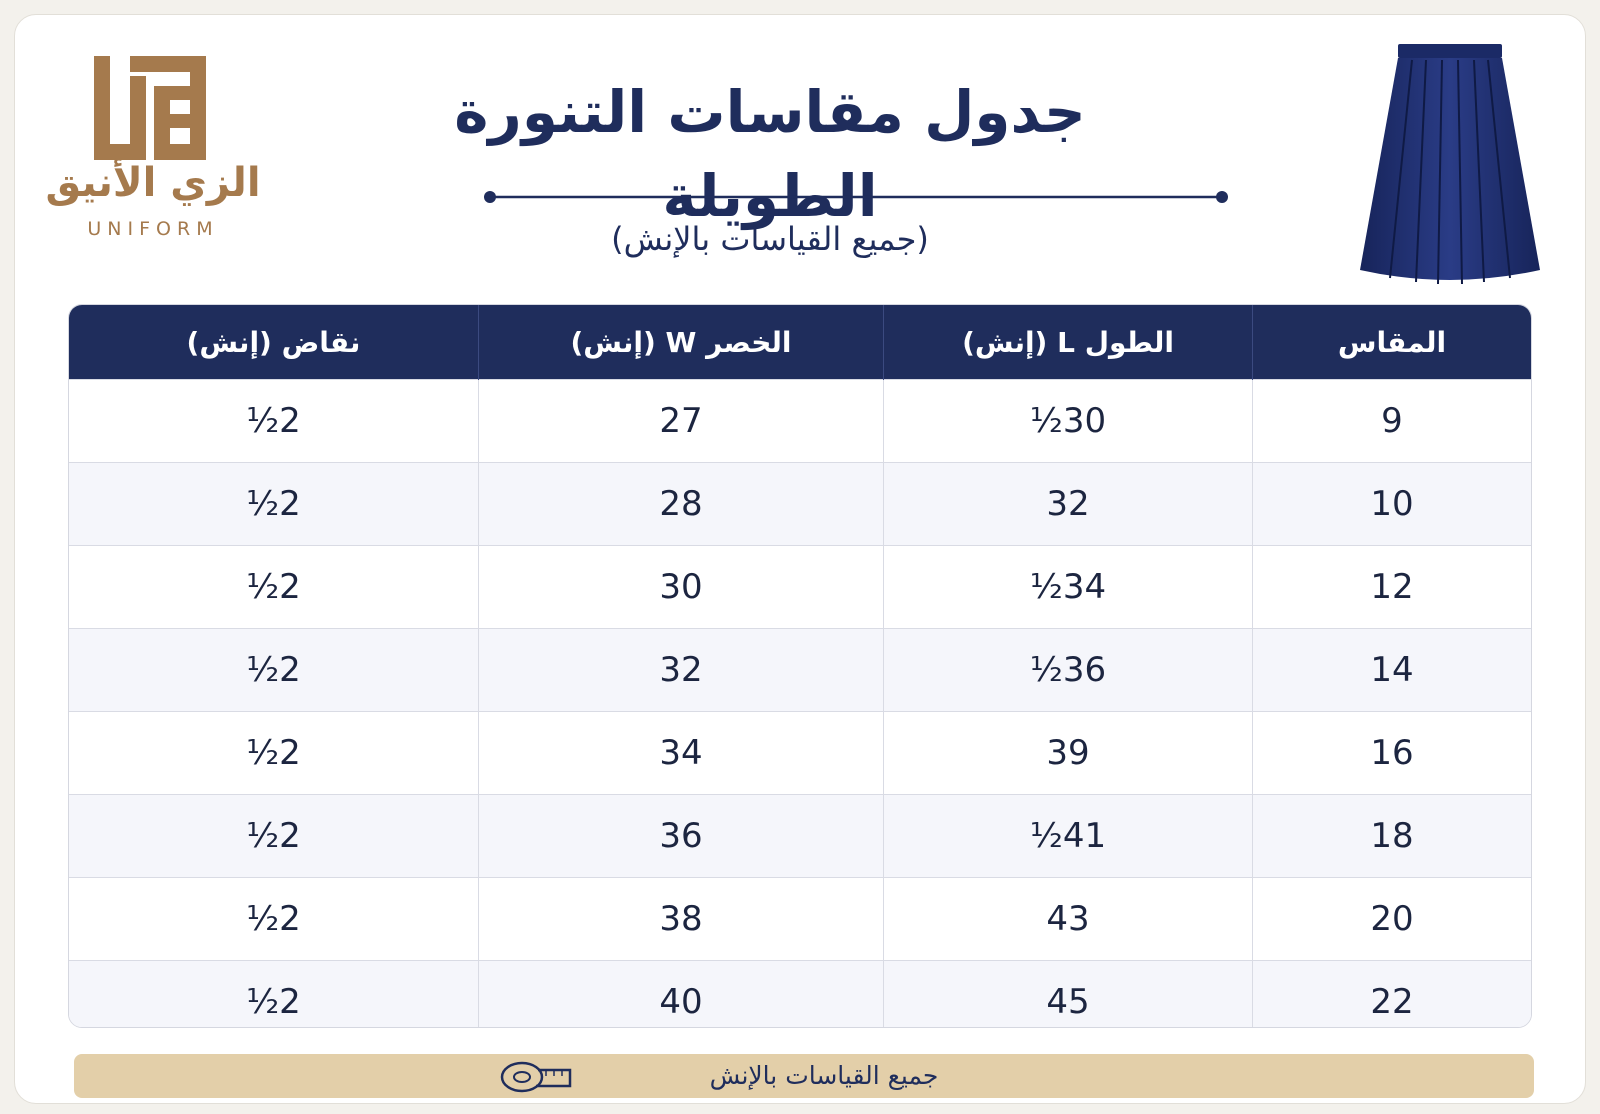 This screenshot has height=1114, width=1600. I want to click on cell-size: 12, so click(1391, 587).